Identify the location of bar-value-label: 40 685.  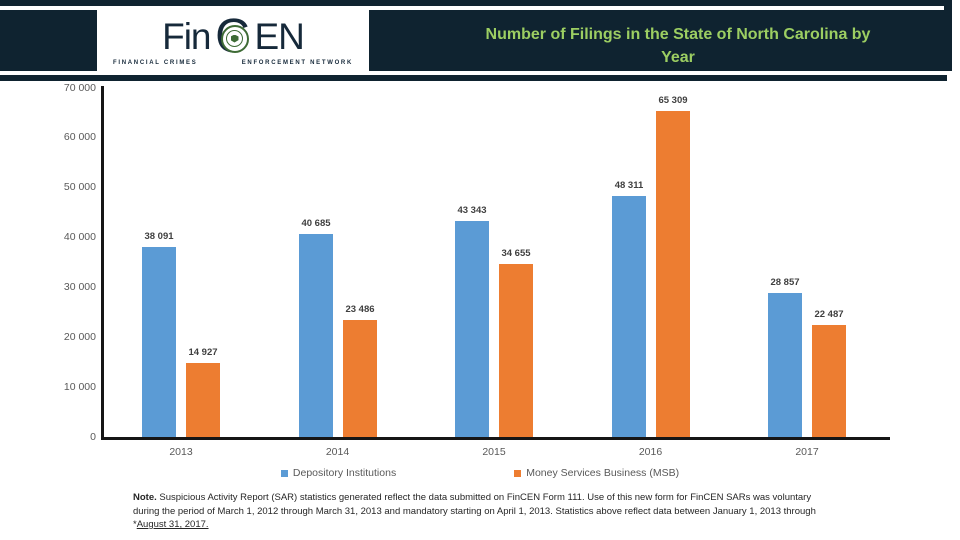
(316, 223).